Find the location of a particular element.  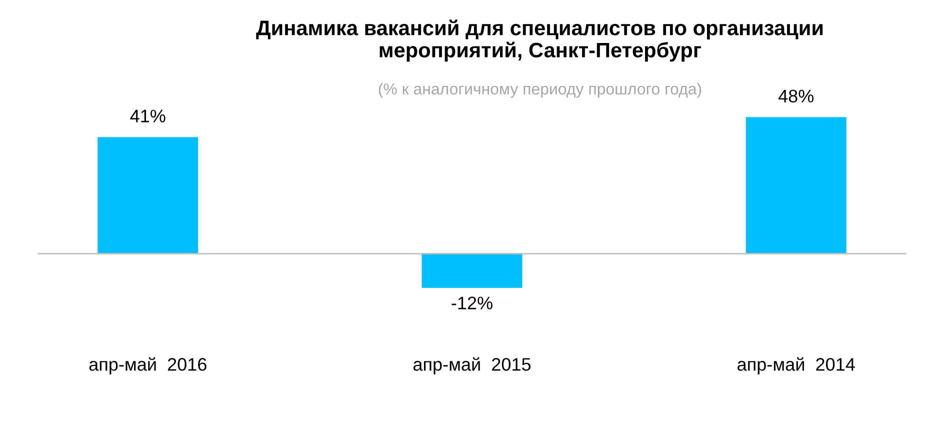

data-label: 48% is located at coordinates (796, 96).